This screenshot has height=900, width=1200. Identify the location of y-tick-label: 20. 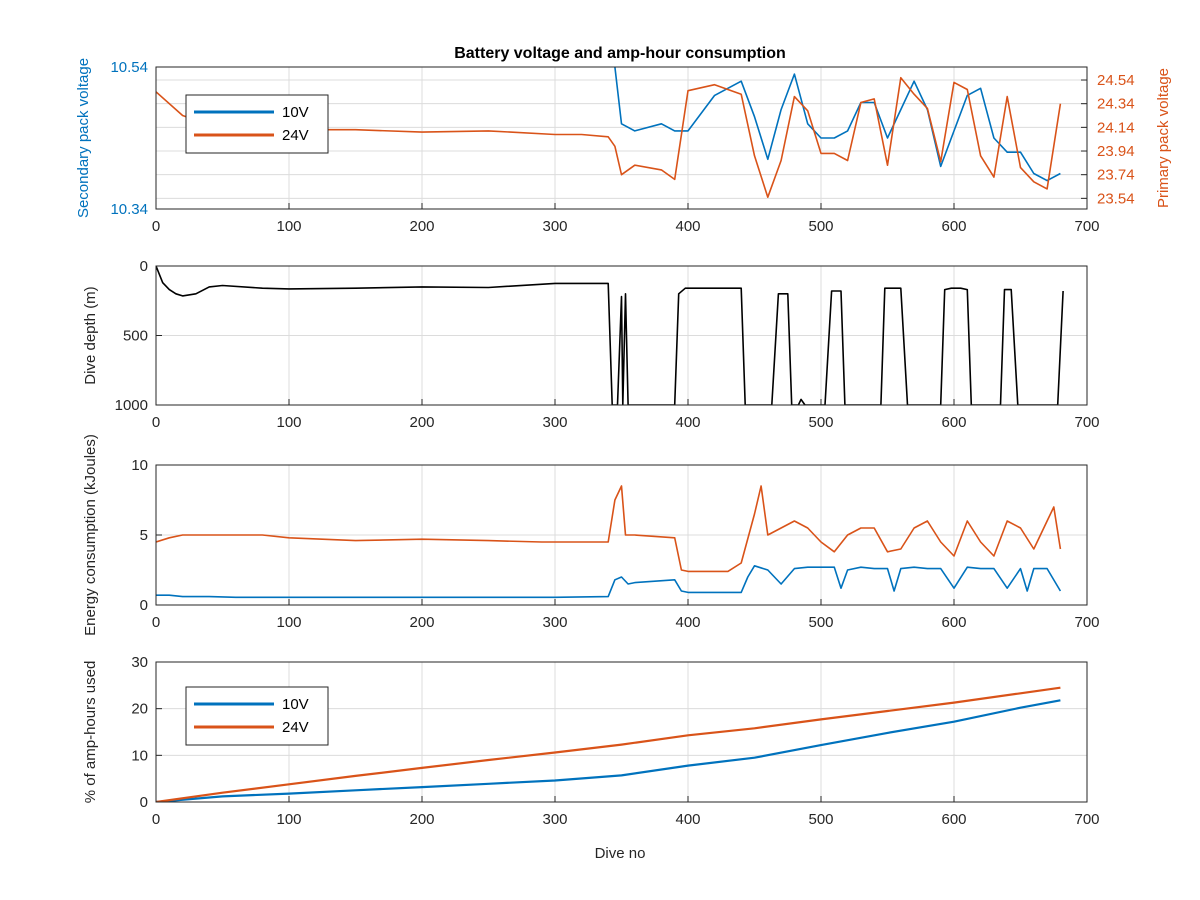
(139, 709).